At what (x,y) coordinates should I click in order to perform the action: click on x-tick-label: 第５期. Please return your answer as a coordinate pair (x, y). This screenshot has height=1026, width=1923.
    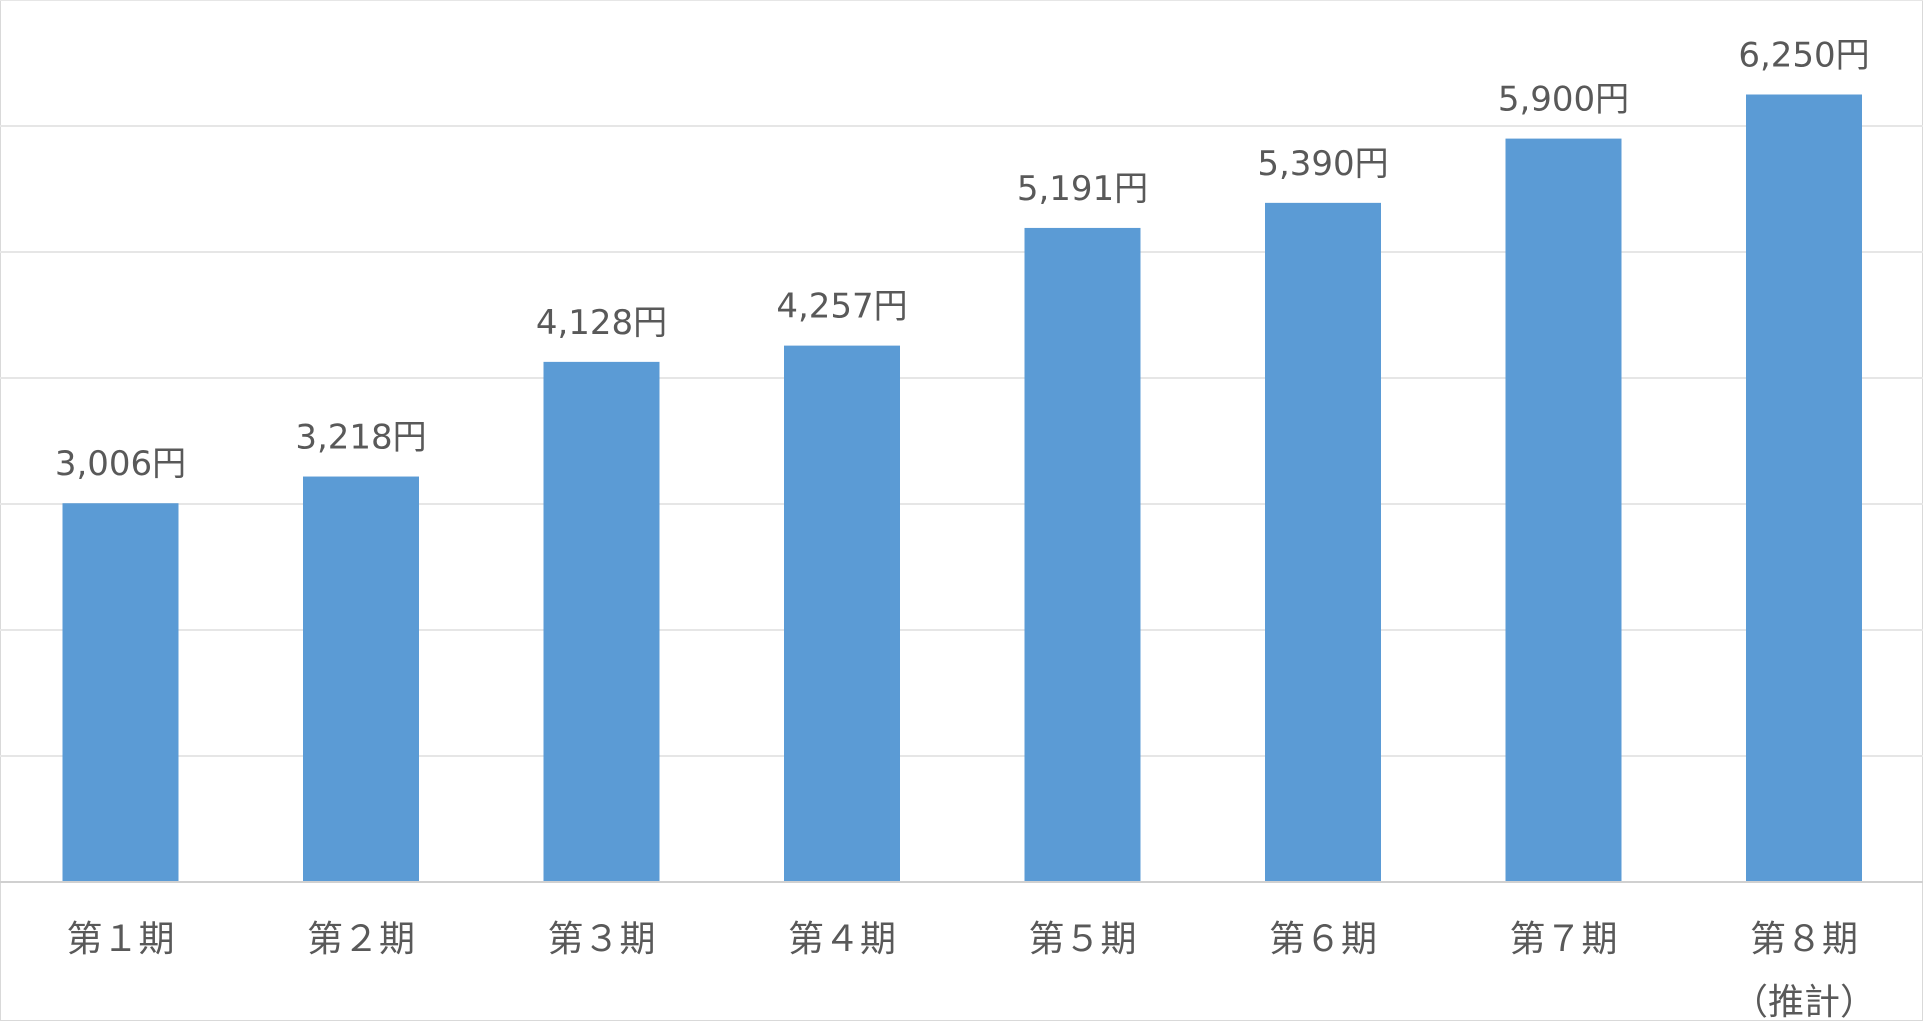
    Looking at the image, I should click on (1082, 939).